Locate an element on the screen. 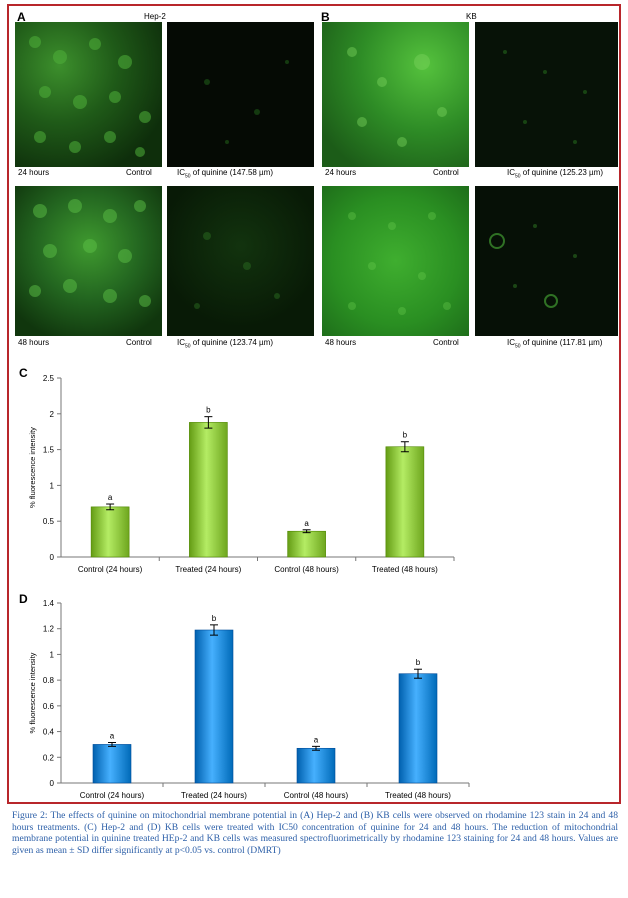 The image size is (628, 898). y-tick-label: 0.4 is located at coordinates (49, 732).